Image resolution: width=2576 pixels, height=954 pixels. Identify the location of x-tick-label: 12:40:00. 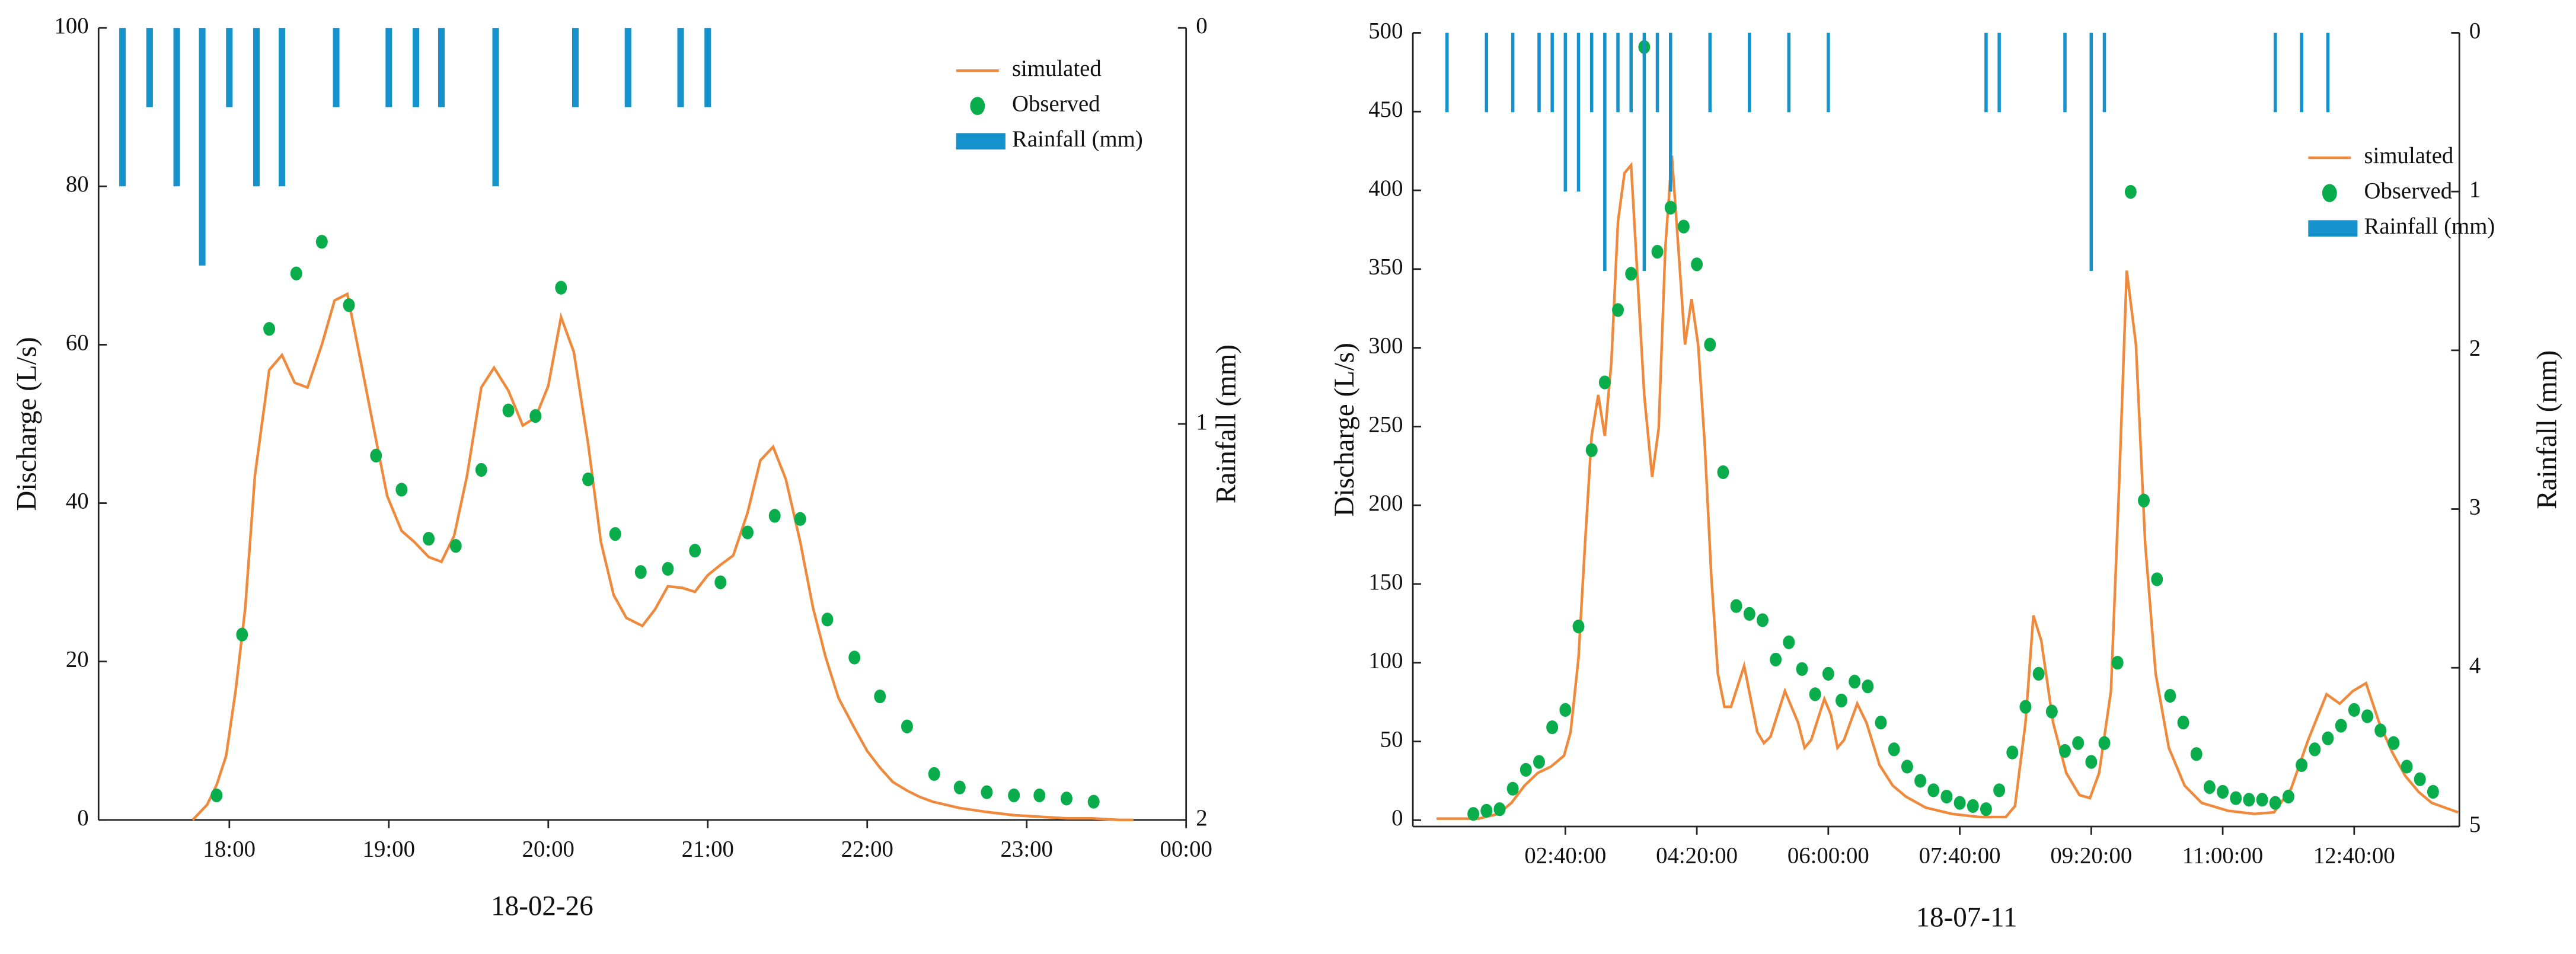
(2354, 856).